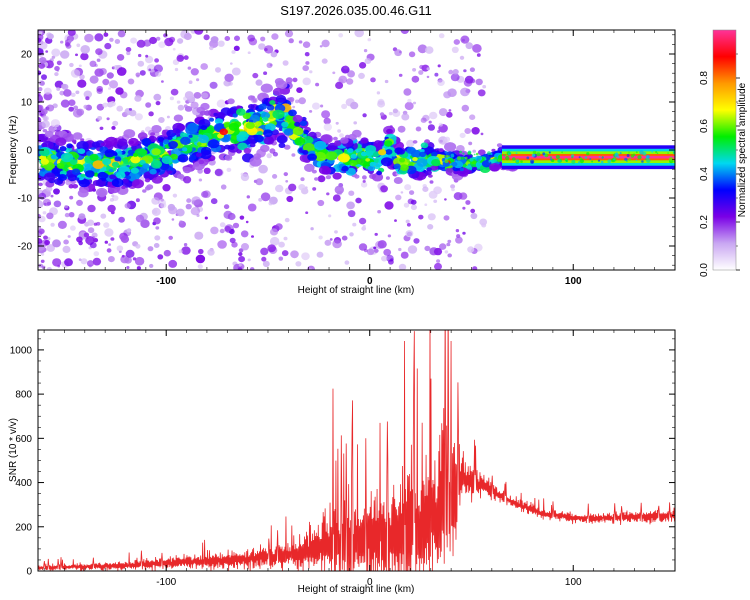  I want to click on spectrogram-x-tick-label: -100, so click(166, 281).